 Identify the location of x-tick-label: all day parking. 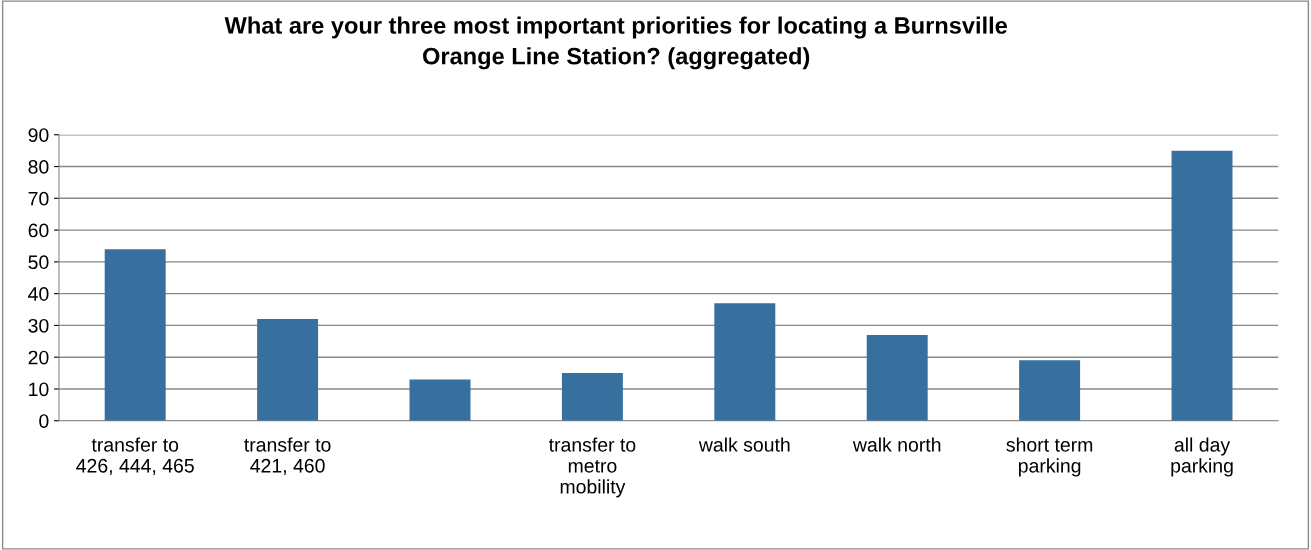
(1202, 457).